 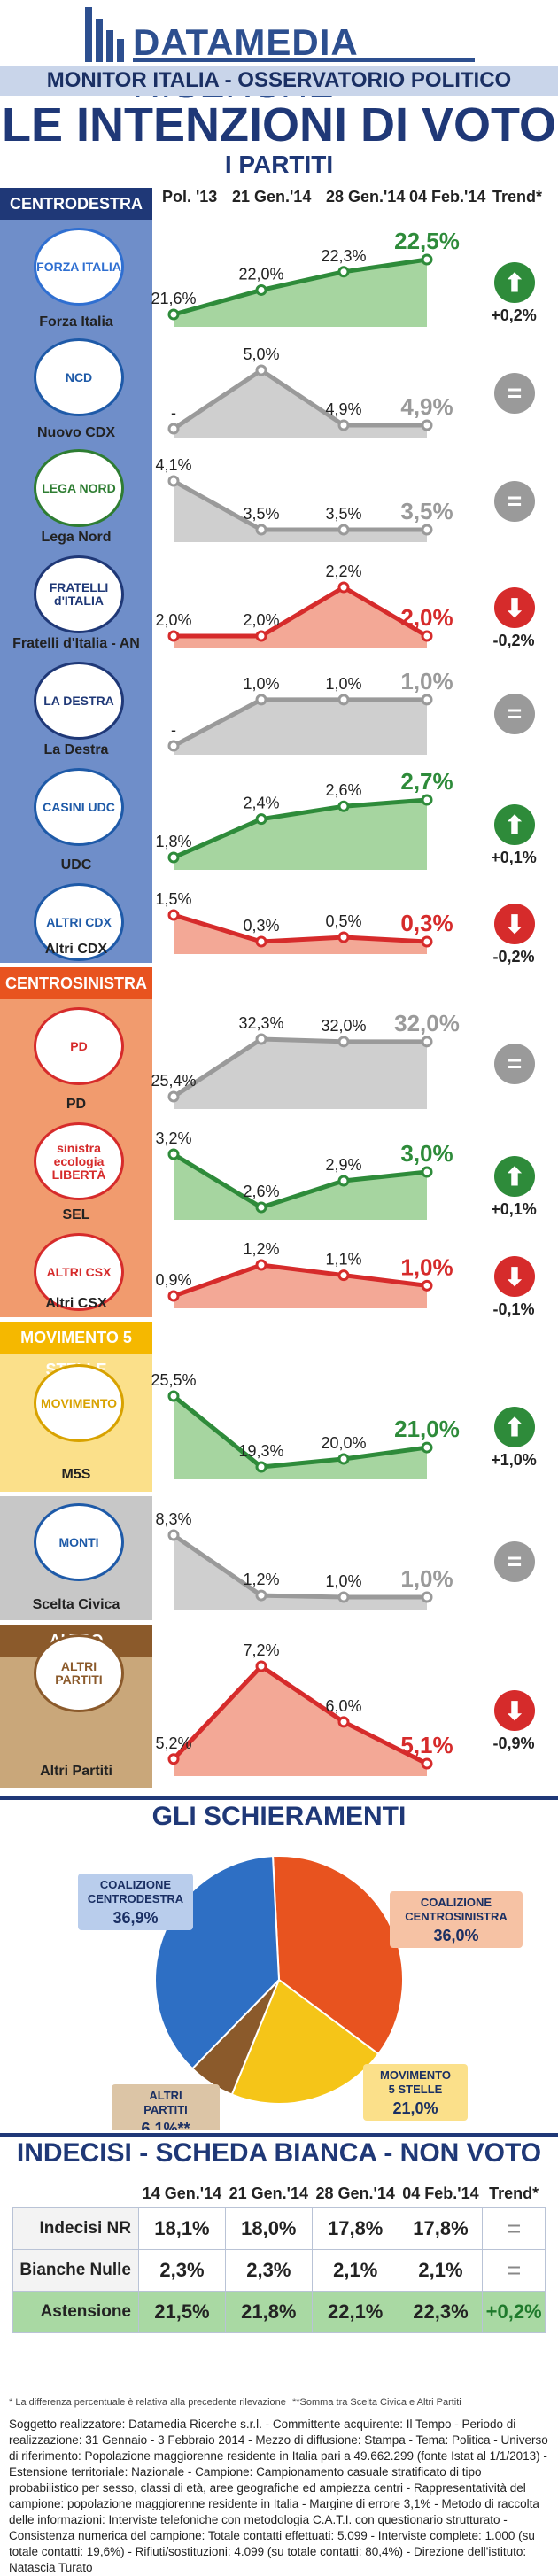 I want to click on party-row: MOVIMENTO M5S 25,5% 19,3% 20,0% 21,0% ⬆ +1,0%, so click(x=279, y=1424).